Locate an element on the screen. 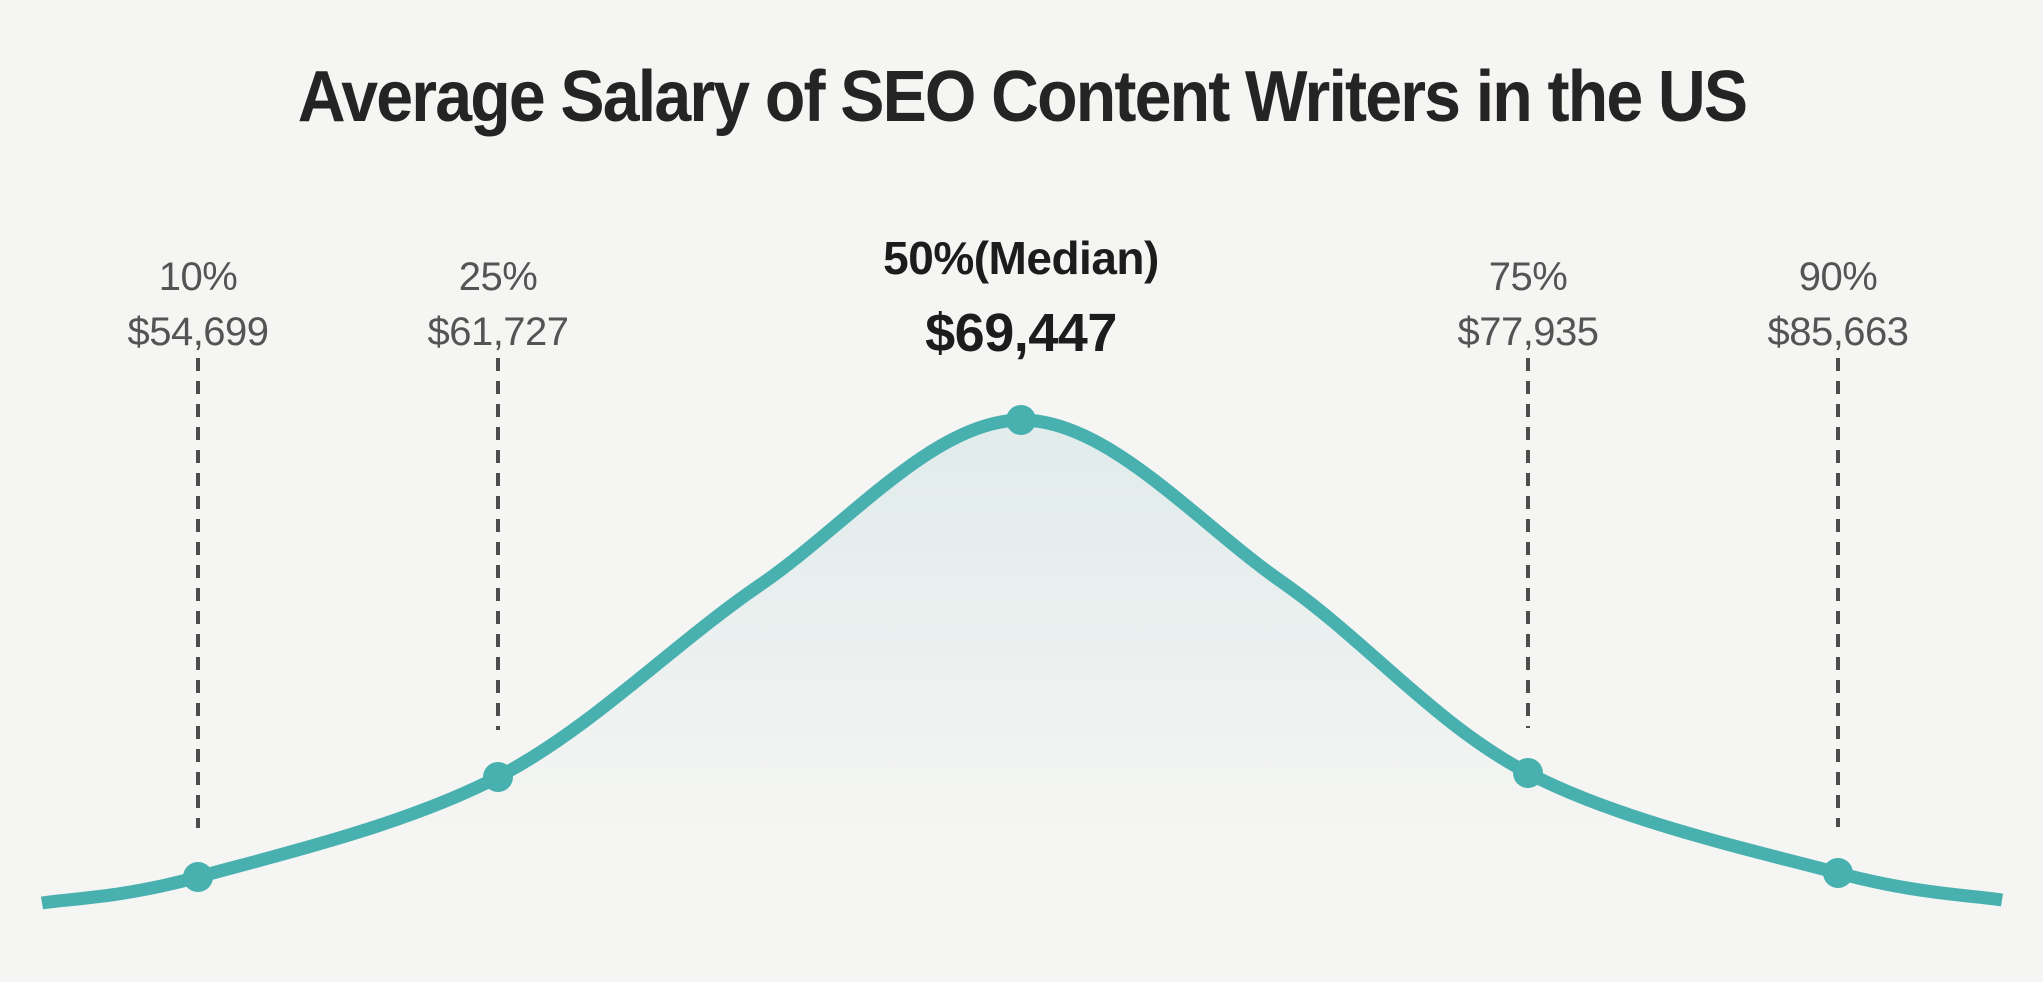 This screenshot has height=982, width=2043. percentile-text: 90% is located at coordinates (1838, 277).